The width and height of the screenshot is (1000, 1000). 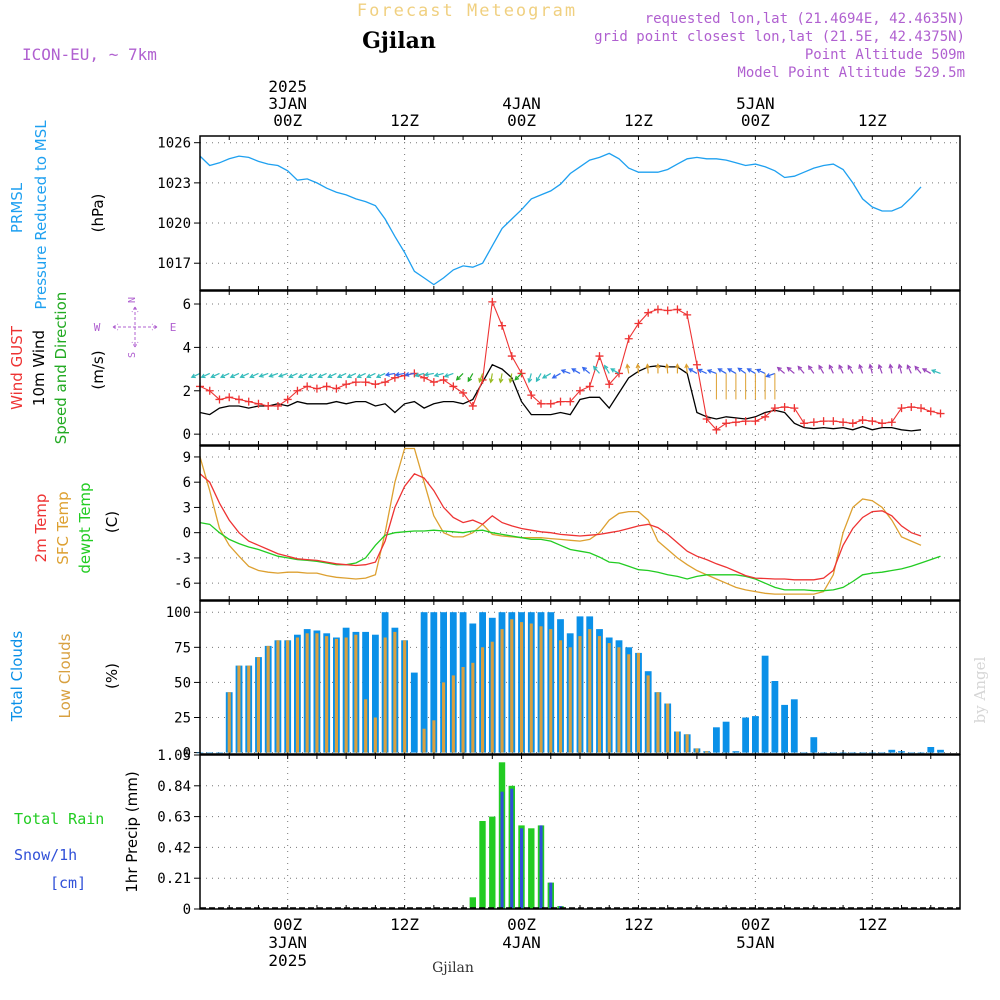 I want to click on wind-label: 10m Wind, so click(x=39, y=368).